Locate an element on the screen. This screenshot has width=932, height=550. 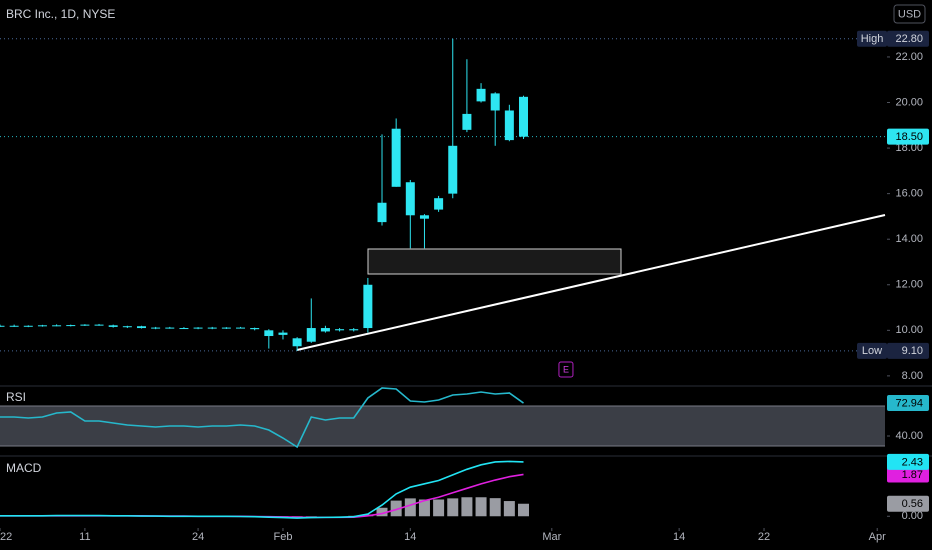
last-value: 72.94 is located at coordinates (909, 403).